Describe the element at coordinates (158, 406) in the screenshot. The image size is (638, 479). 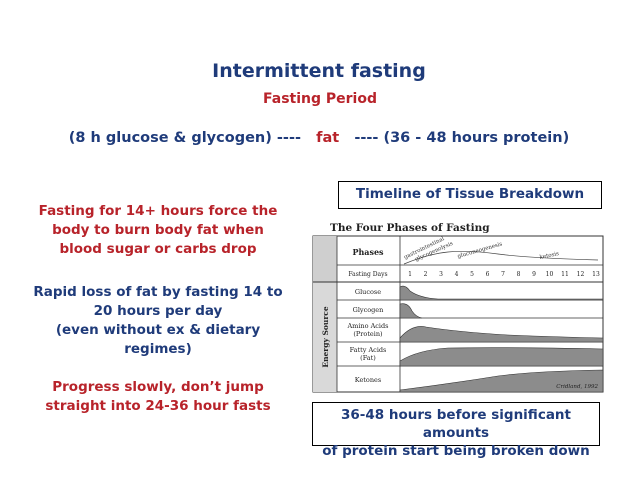
I see `text-line: straight into 24-36 hour fasts` at that location.